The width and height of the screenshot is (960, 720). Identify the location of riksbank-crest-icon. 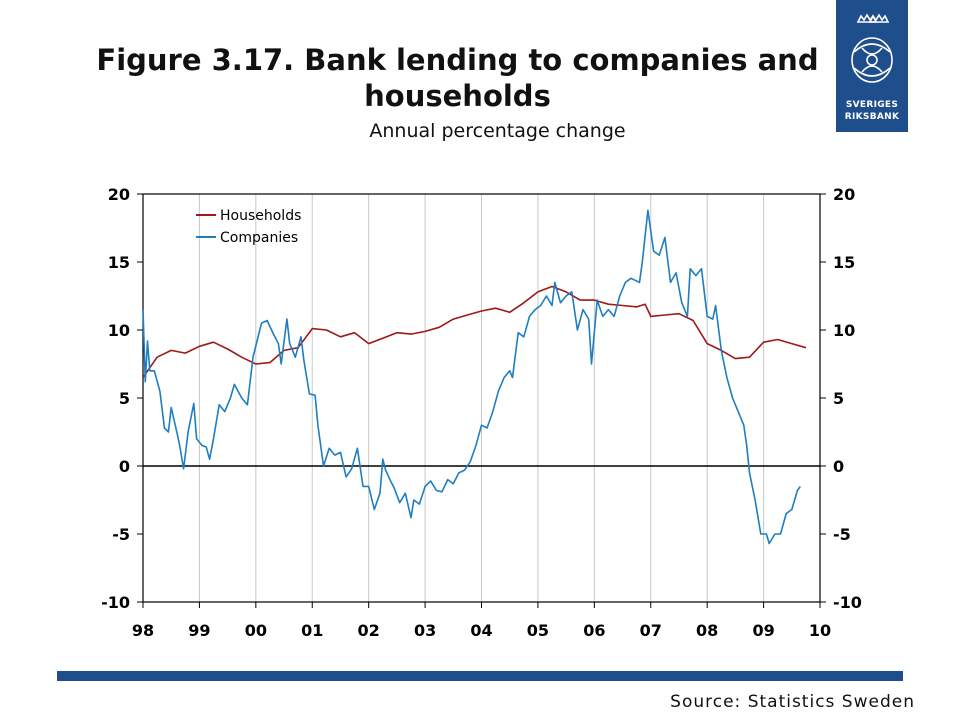
(872, 48).